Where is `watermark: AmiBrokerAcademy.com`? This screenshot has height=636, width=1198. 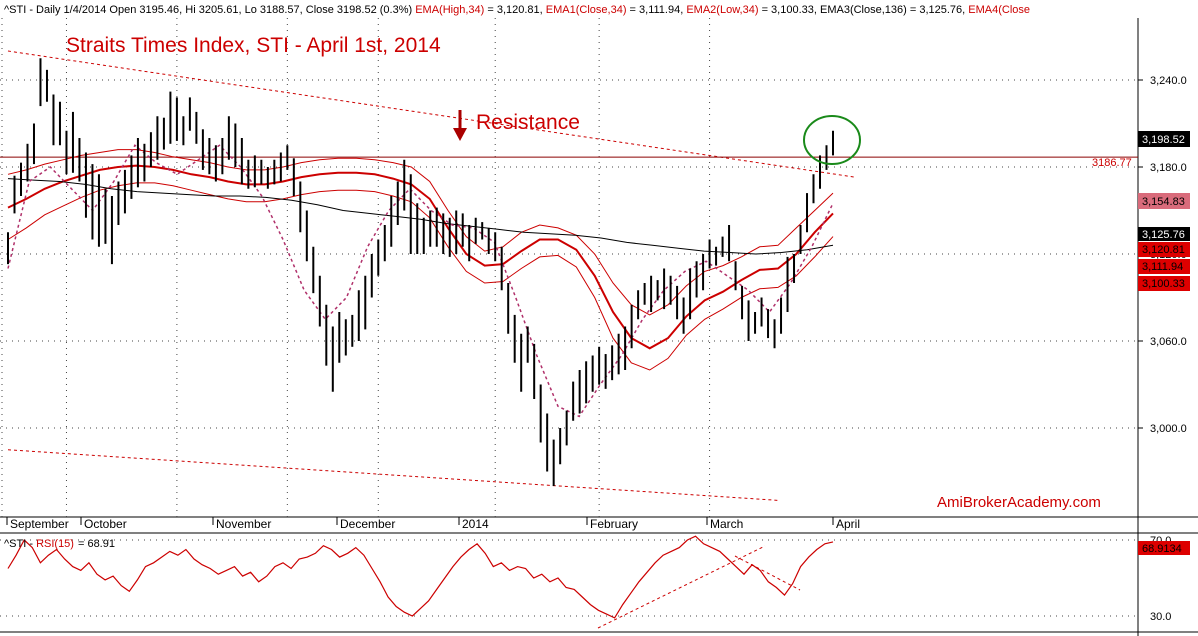 watermark: AmiBrokerAcademy.com is located at coordinates (1019, 502).